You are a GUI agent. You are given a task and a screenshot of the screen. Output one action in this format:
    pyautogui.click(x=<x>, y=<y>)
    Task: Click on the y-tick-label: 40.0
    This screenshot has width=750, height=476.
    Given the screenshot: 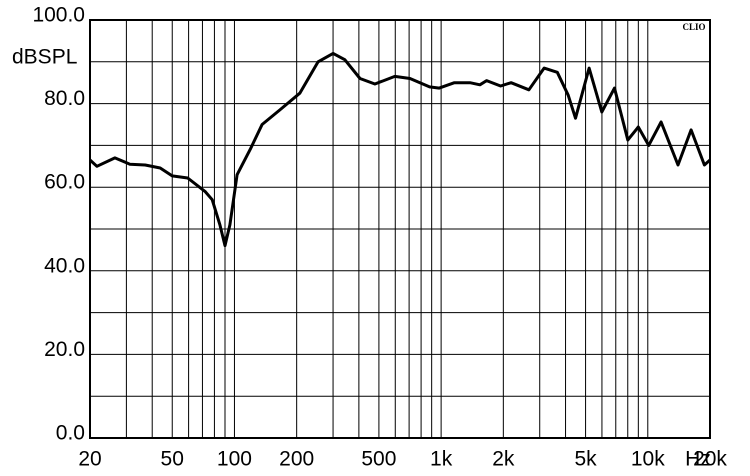 What is the action you would take?
    pyautogui.click(x=64, y=265)
    